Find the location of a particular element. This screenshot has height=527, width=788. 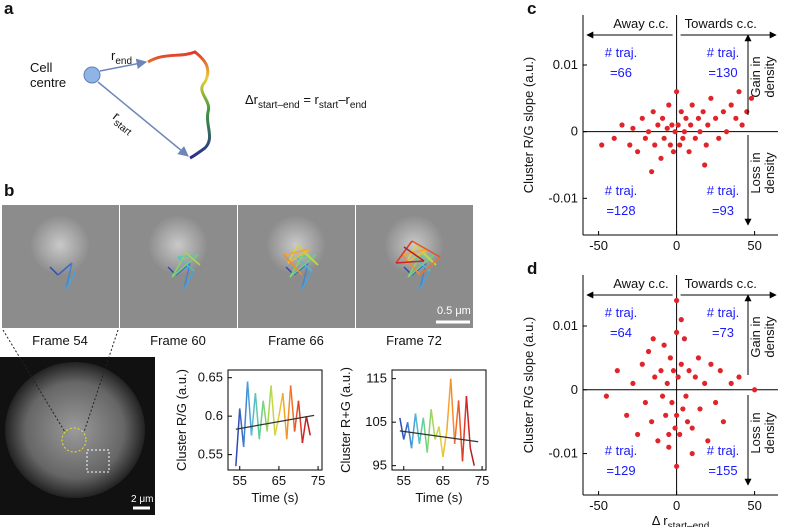

x-tick-label: 75 is located at coordinates (482, 480).